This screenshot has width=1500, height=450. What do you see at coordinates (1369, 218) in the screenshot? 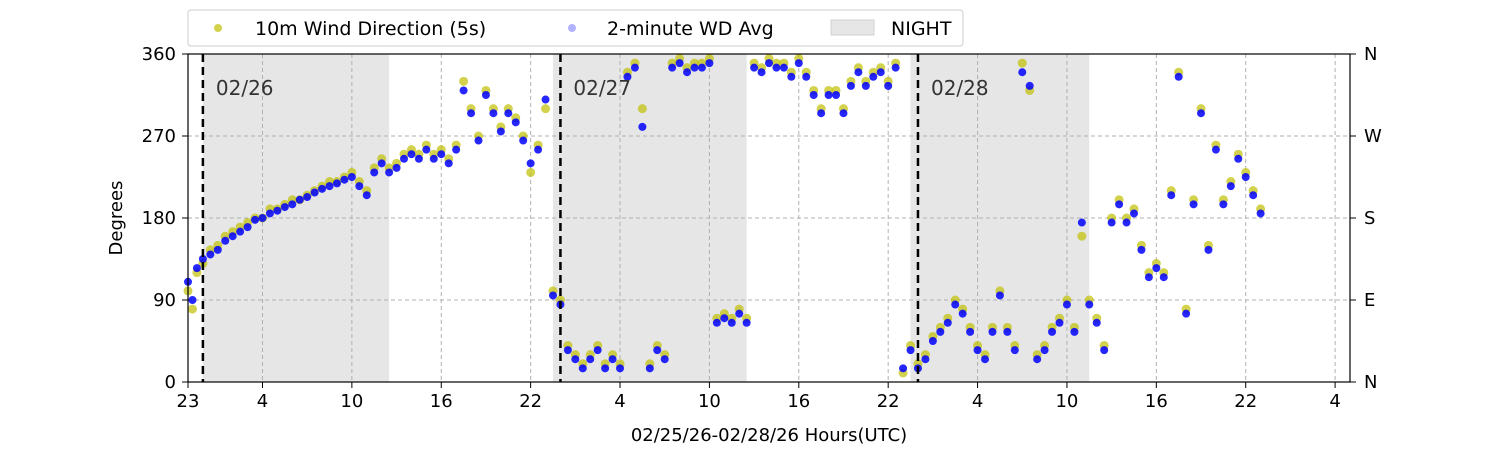
I see `y-right-tick-label-2: S` at bounding box center [1369, 218].